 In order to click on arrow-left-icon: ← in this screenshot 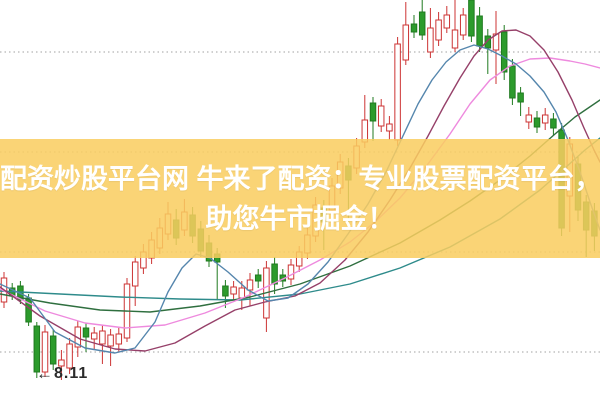, I will do `click(44, 373)`.